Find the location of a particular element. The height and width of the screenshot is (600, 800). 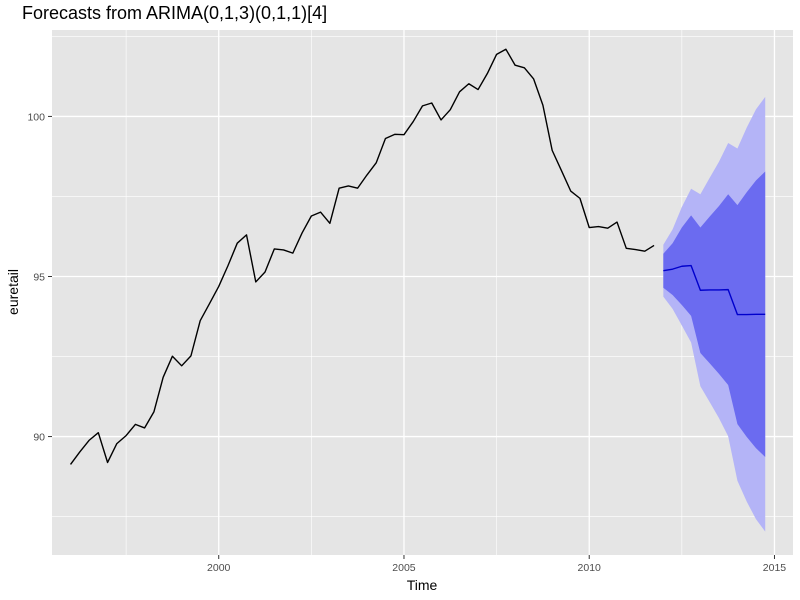

y-tick-label: 90 is located at coordinates (39, 438).